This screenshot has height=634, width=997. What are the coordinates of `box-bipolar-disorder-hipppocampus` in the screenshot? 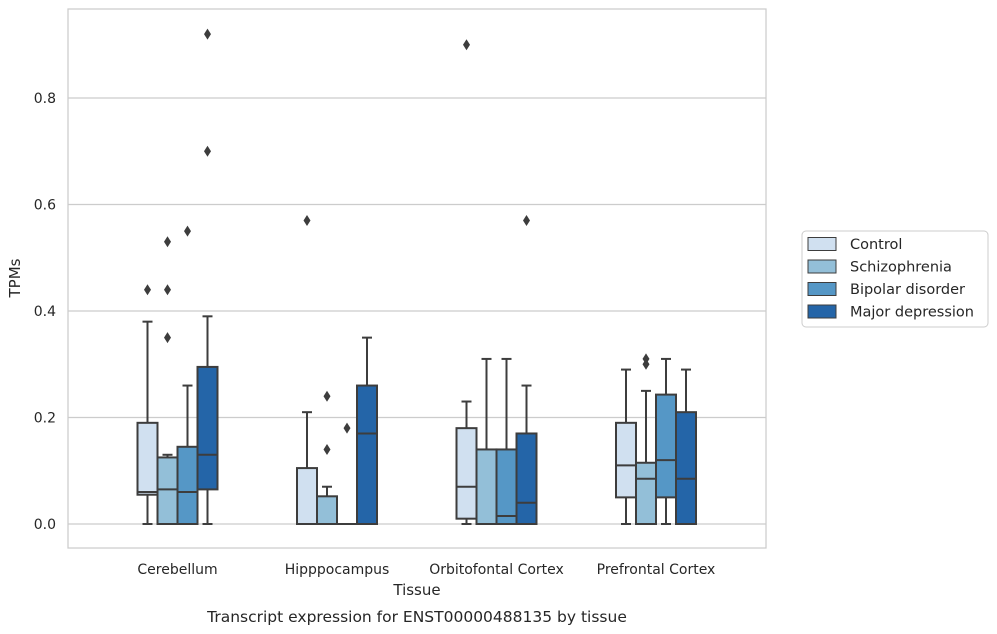 It's located at (347, 473).